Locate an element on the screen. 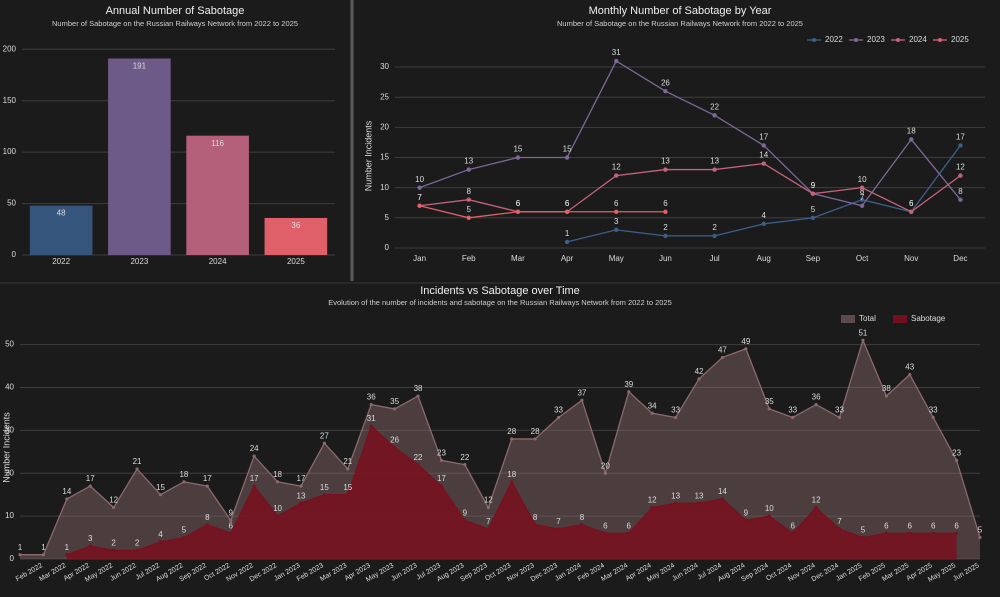 The height and width of the screenshot is (597, 1000). y-tick-label: 0 is located at coordinates (12, 558).